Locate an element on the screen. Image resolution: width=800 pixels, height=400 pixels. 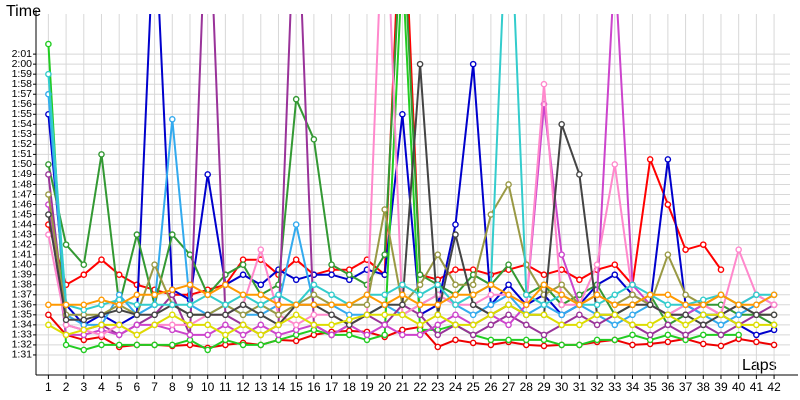
x-tick-label: 11 is located at coordinates (225, 387).